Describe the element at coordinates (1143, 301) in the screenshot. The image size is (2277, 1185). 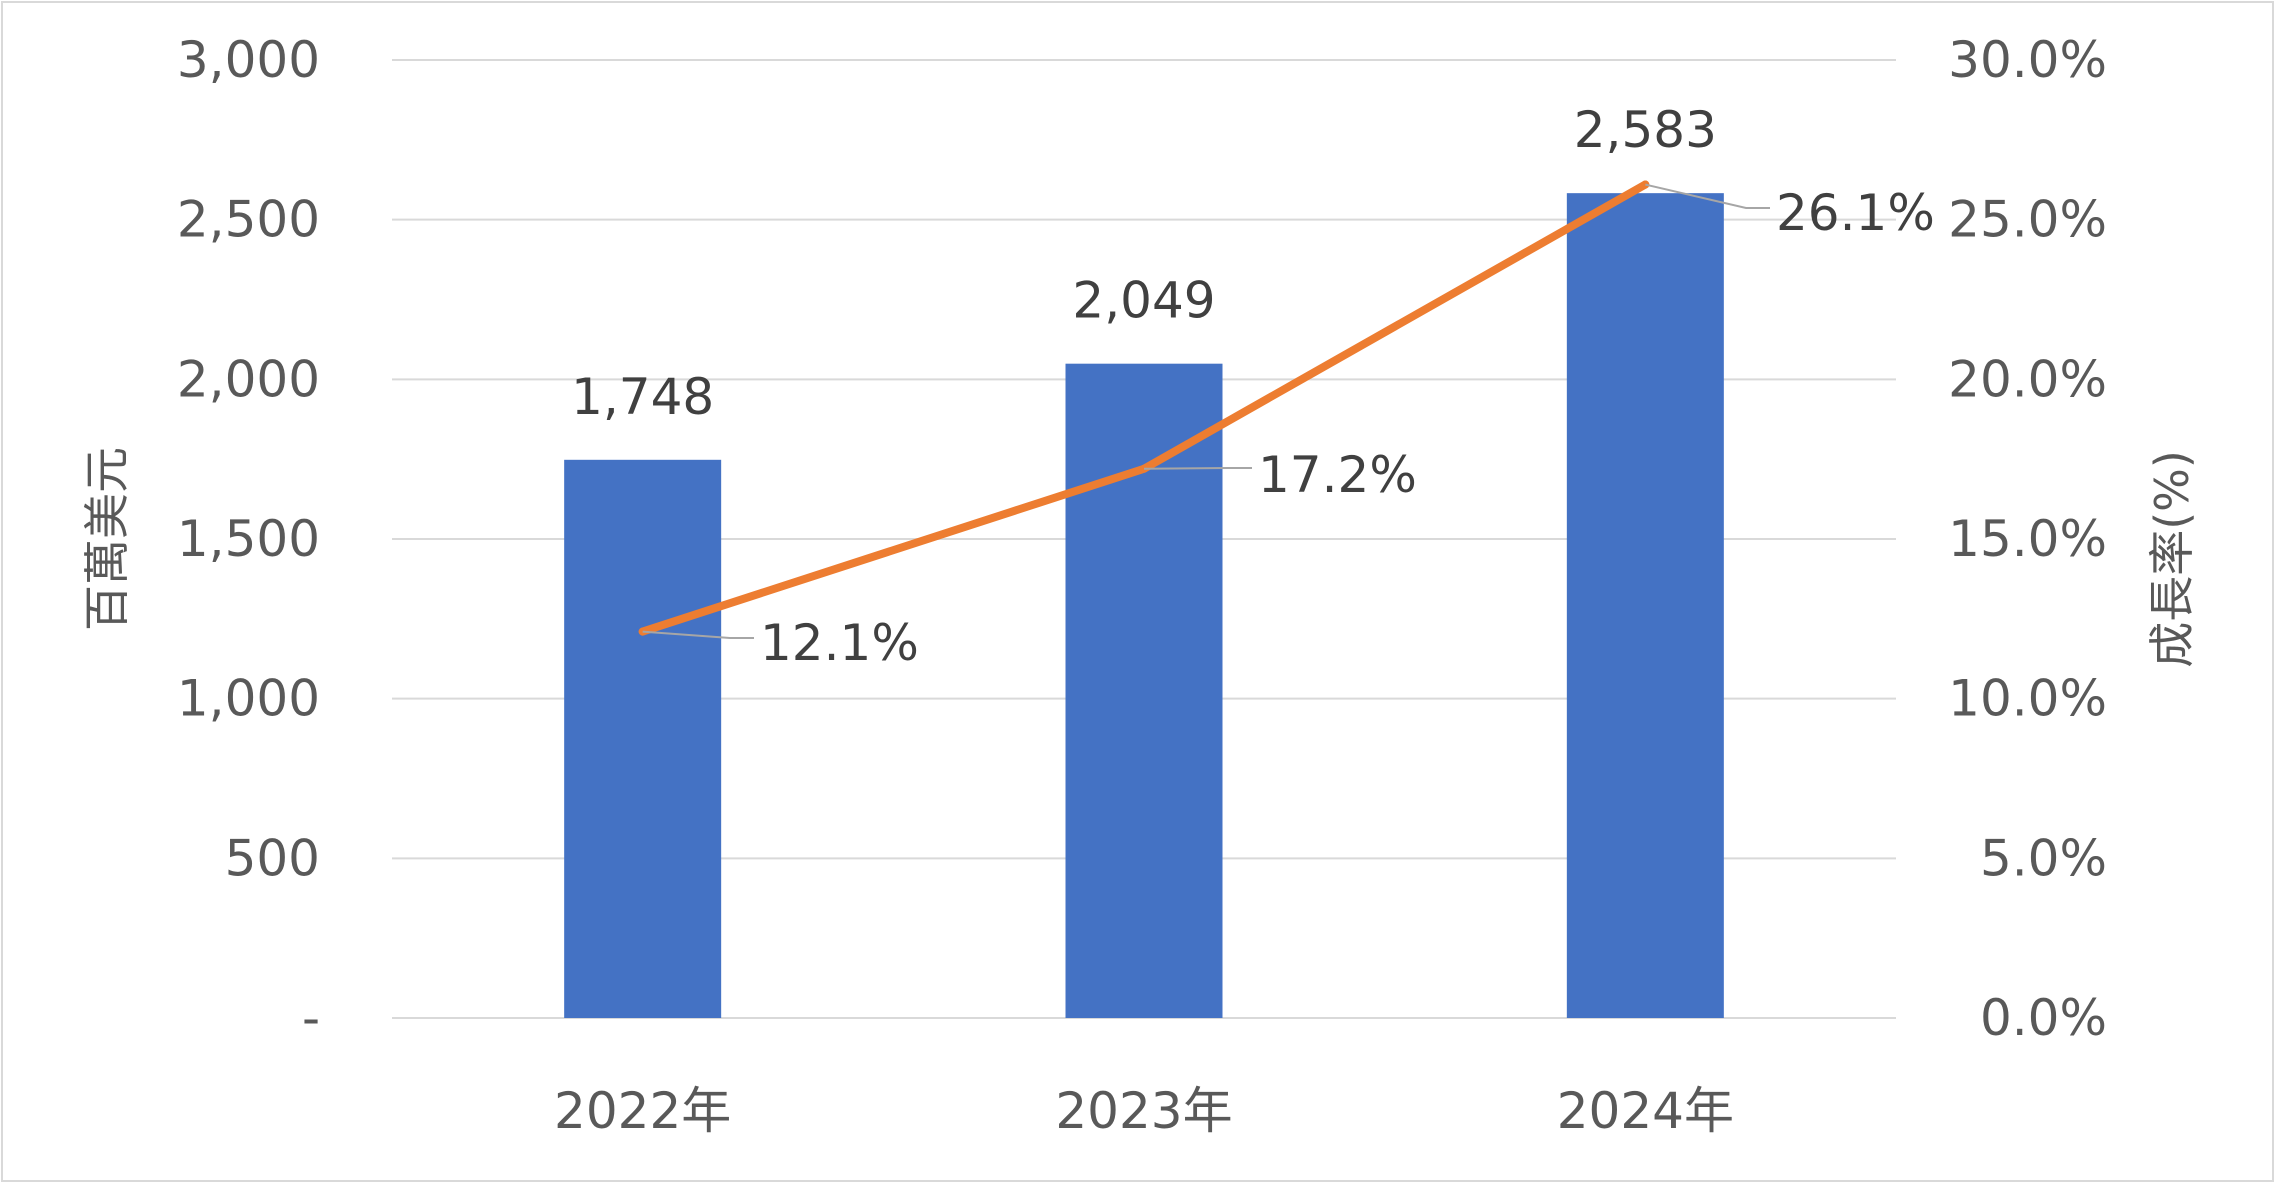
I see `bar-value-label-1: 2,049` at that location.